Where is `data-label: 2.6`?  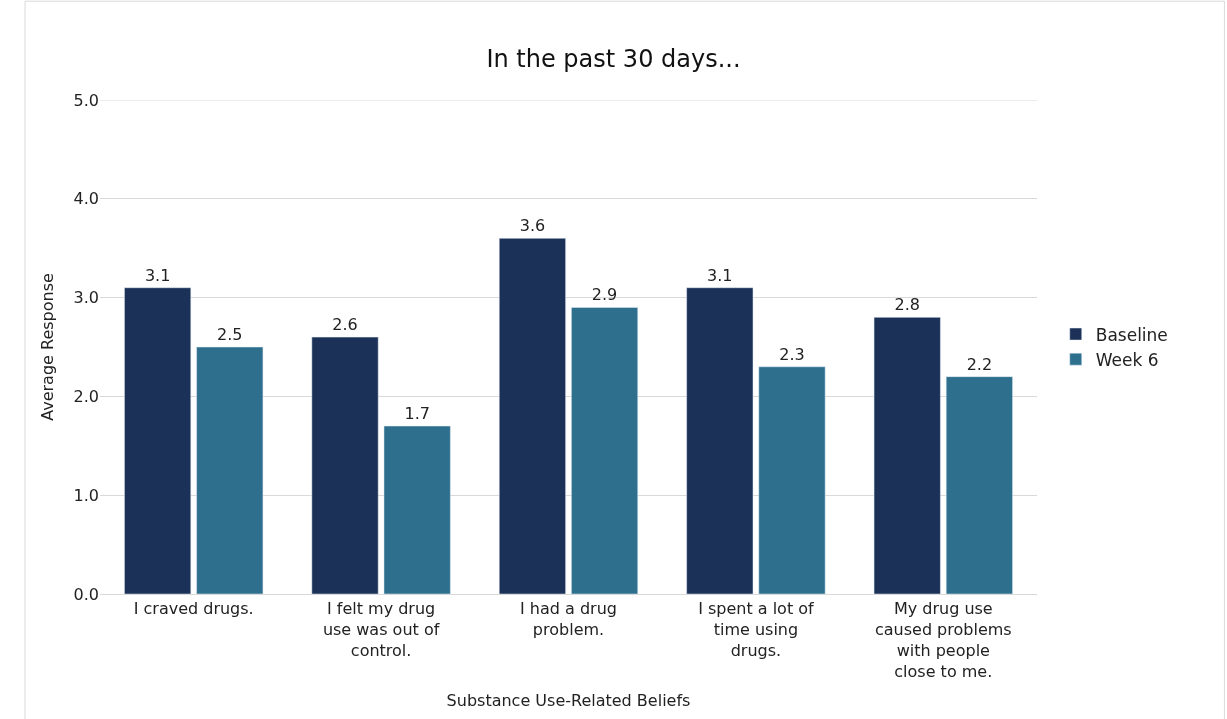
data-label: 2.6 is located at coordinates (345, 325).